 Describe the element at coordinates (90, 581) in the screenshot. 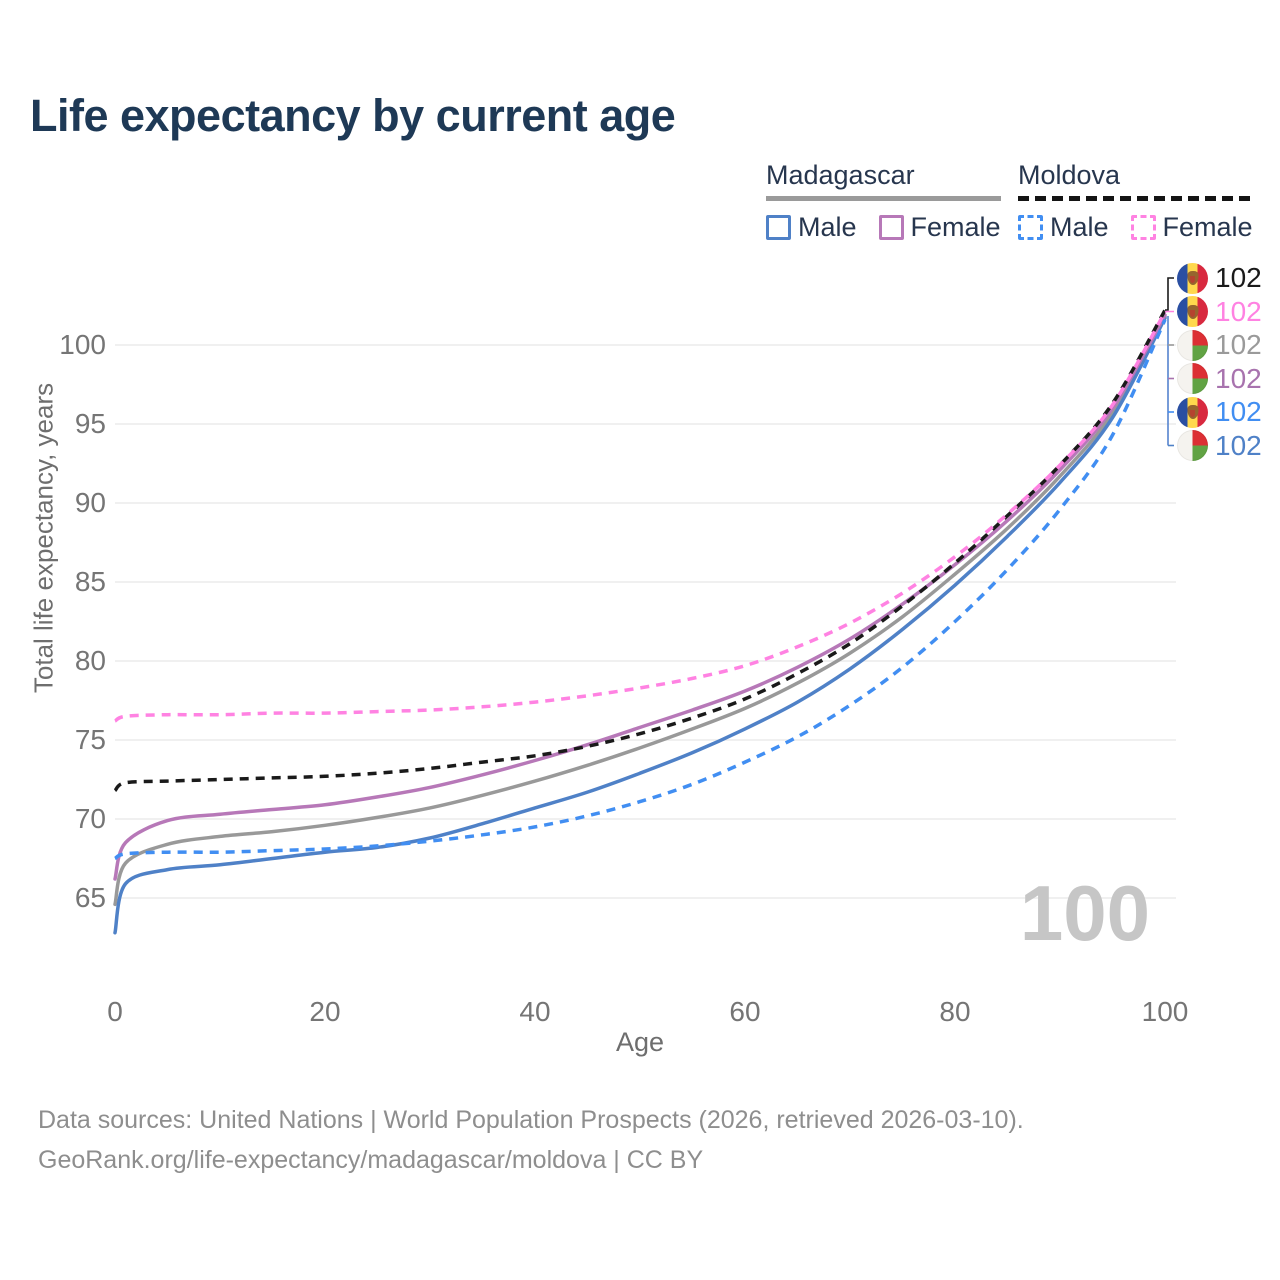

I see `y-tick-label: 85` at that location.